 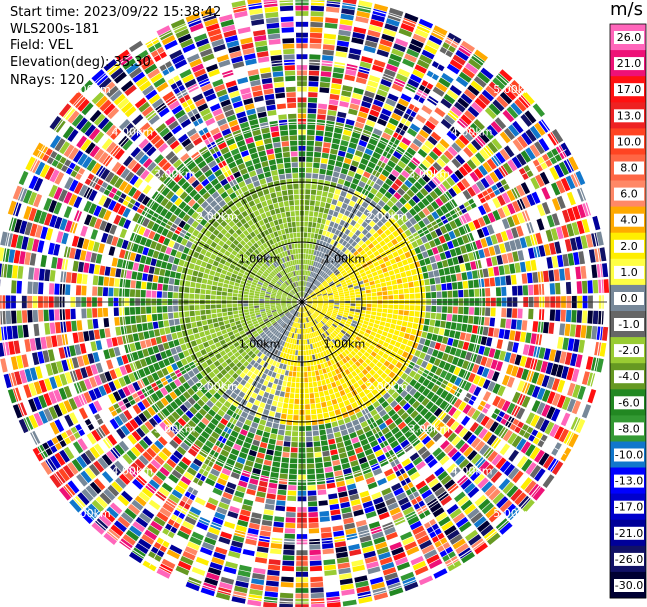 I want to click on colorbar-tick-label: -2.0, so click(x=628, y=350).